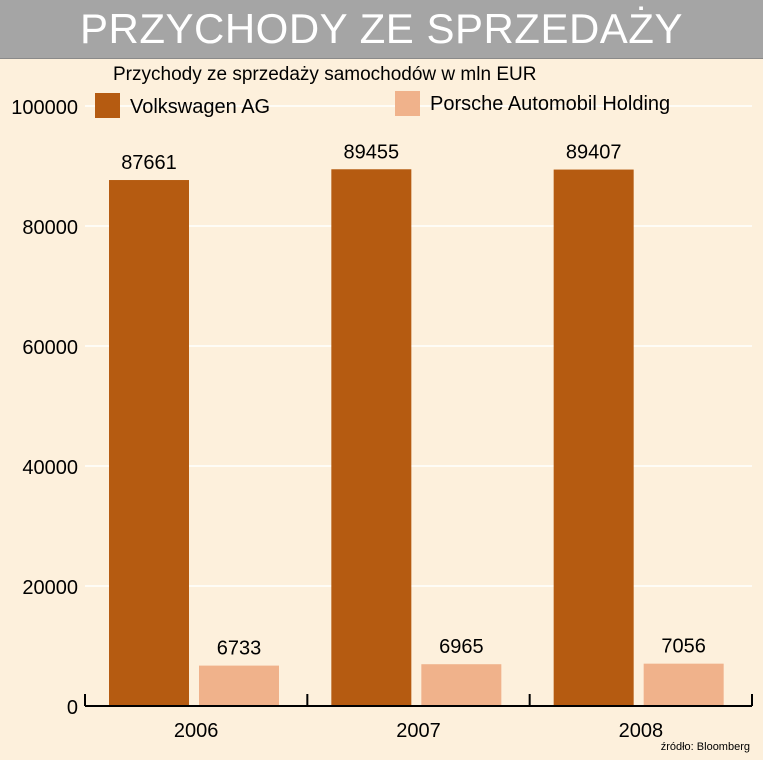 The image size is (763, 760). I want to click on y-tick-label: 20000, so click(50, 588).